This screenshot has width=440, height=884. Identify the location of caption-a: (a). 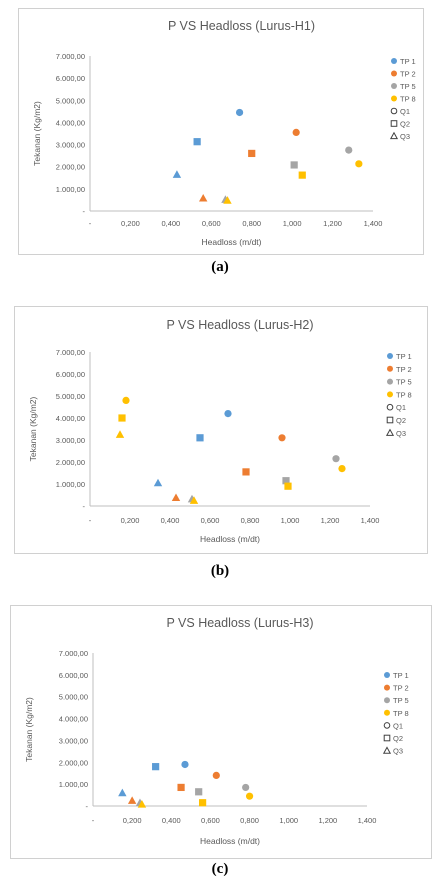
(220, 267).